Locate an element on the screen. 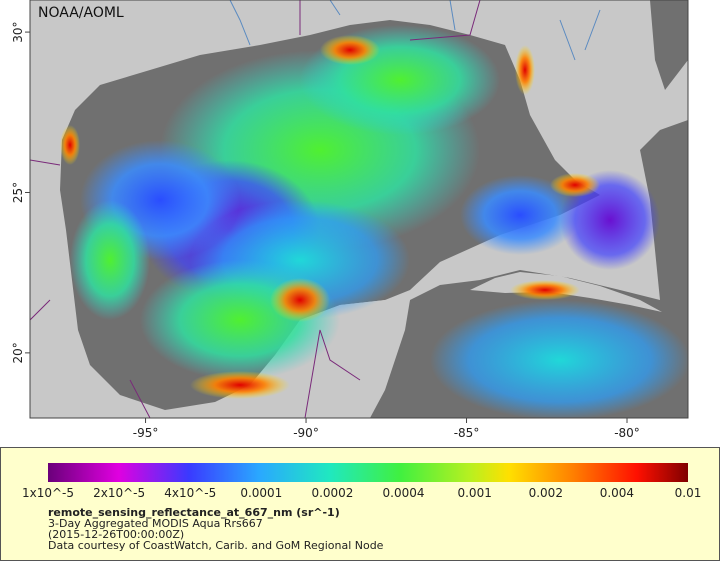  colorbar-tick-label: 0.01 is located at coordinates (688, 493).